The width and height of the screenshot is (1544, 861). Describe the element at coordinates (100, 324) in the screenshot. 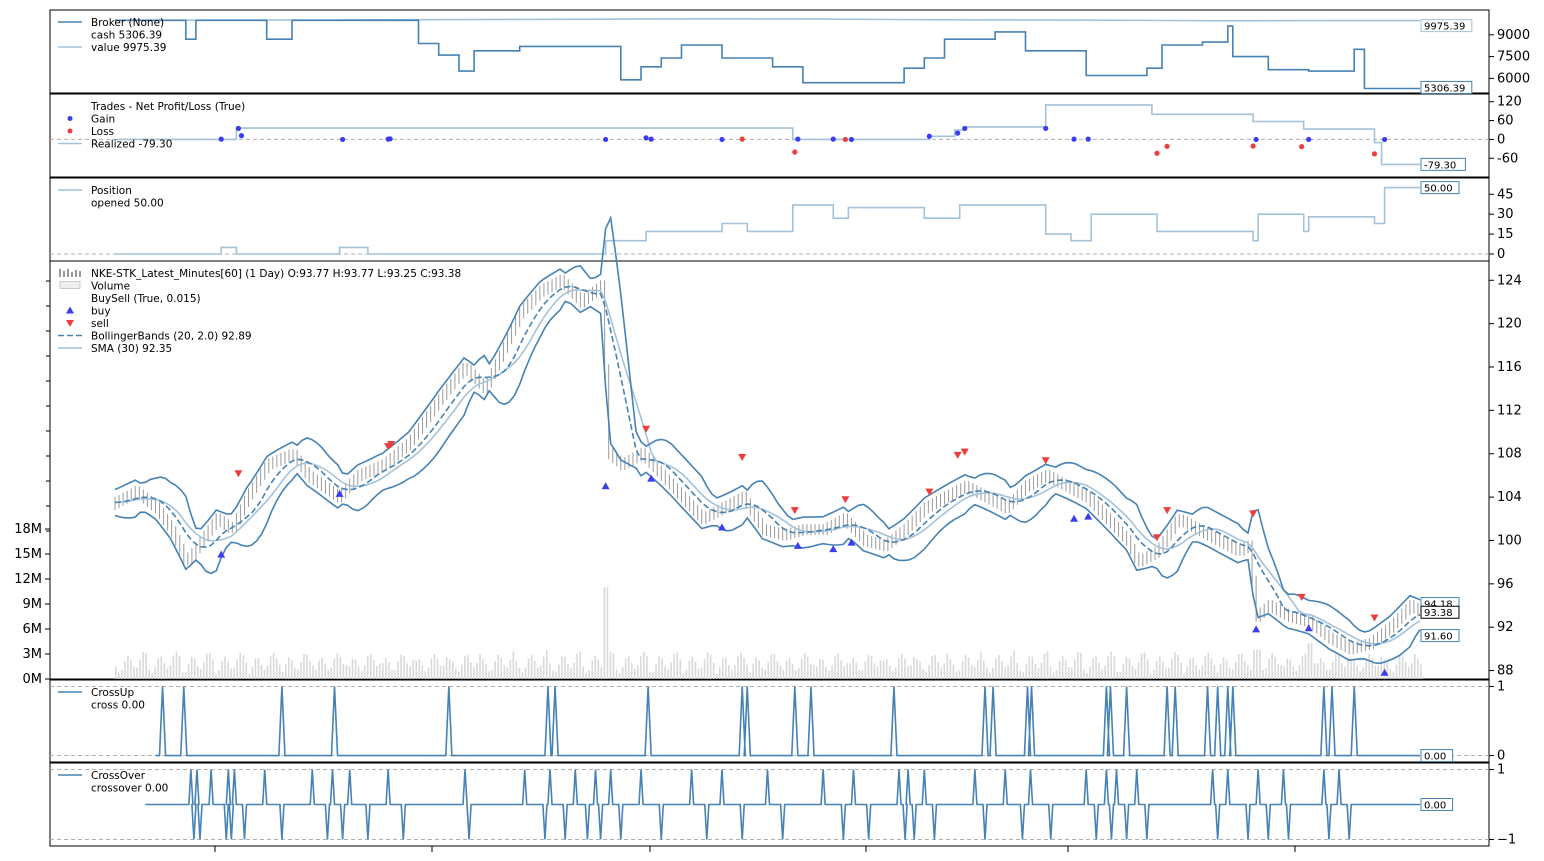

I see `legend-text-price: sell` at that location.